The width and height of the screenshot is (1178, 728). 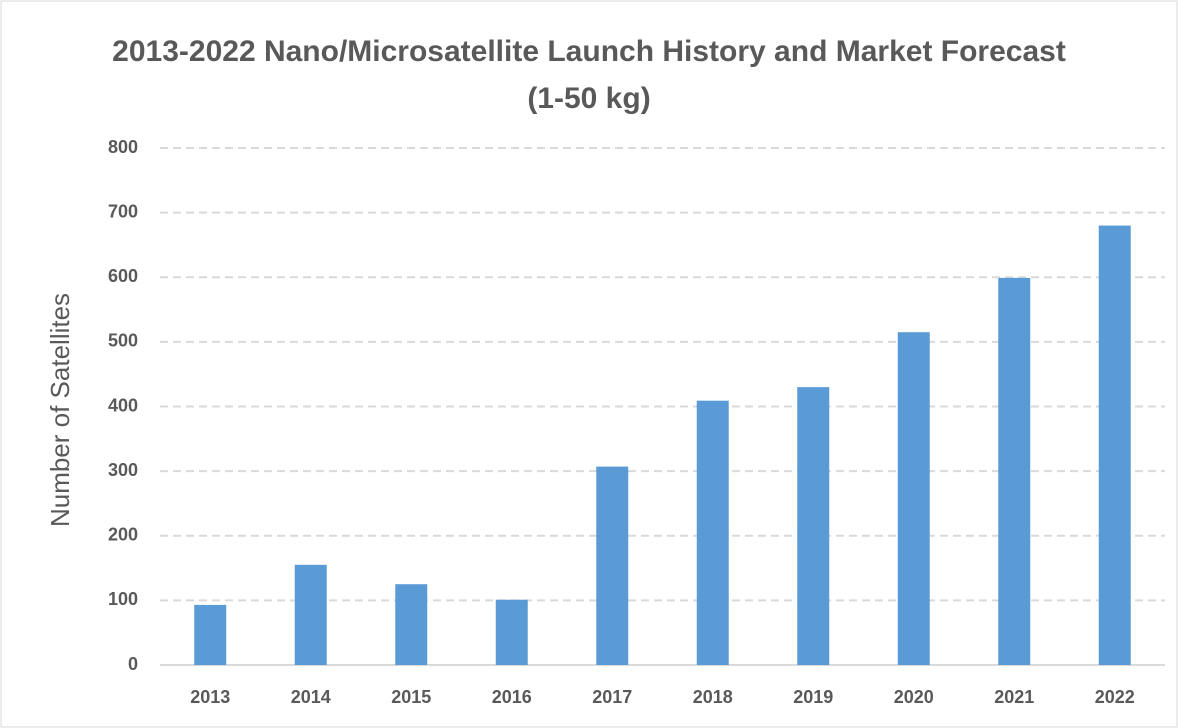 What do you see at coordinates (123, 276) in the screenshot?
I see `y-tick-label: 600` at bounding box center [123, 276].